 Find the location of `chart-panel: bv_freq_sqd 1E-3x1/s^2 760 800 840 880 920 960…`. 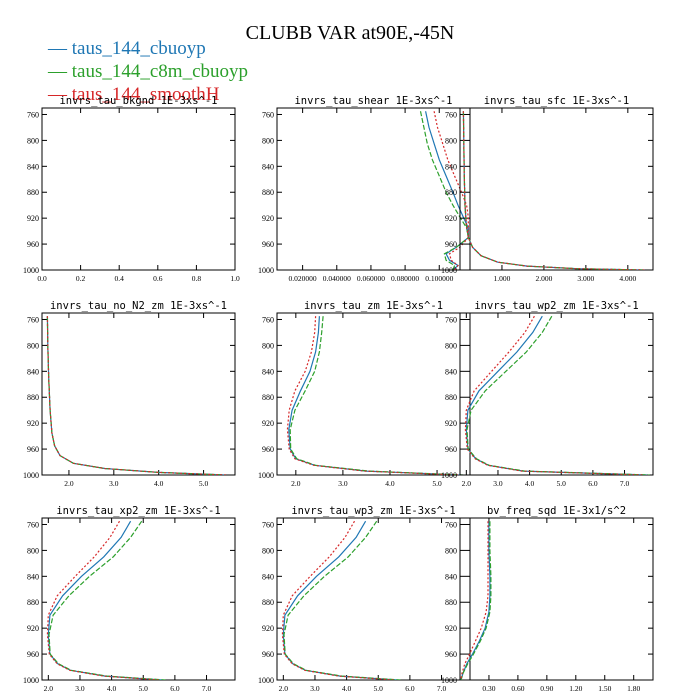

chart-panel: bv_freq_sqd 1E-3x1/s^2 760 800 840 880 920 960… is located at coordinates (547, 599).